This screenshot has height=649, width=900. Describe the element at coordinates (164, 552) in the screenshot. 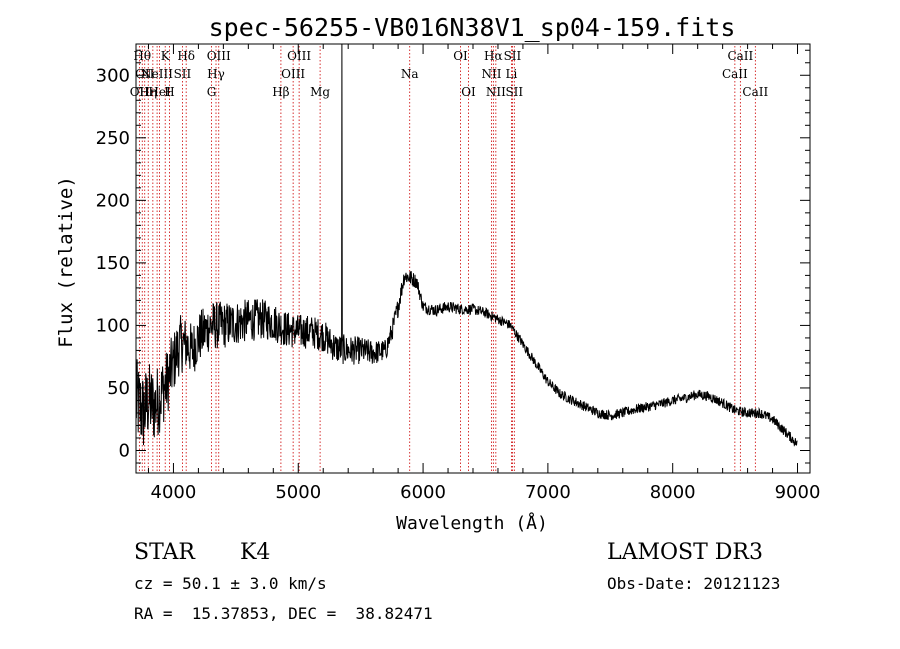

I see `object-class: STAR` at that location.